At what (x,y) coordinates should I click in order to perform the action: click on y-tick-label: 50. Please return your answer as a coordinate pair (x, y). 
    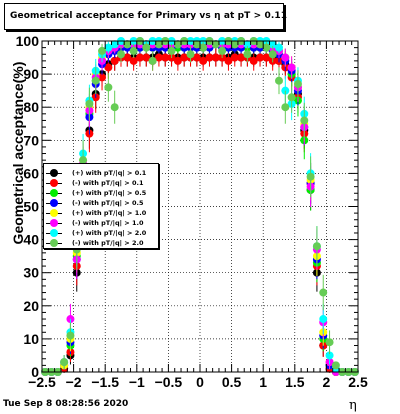
    Looking at the image, I should click on (31, 207).